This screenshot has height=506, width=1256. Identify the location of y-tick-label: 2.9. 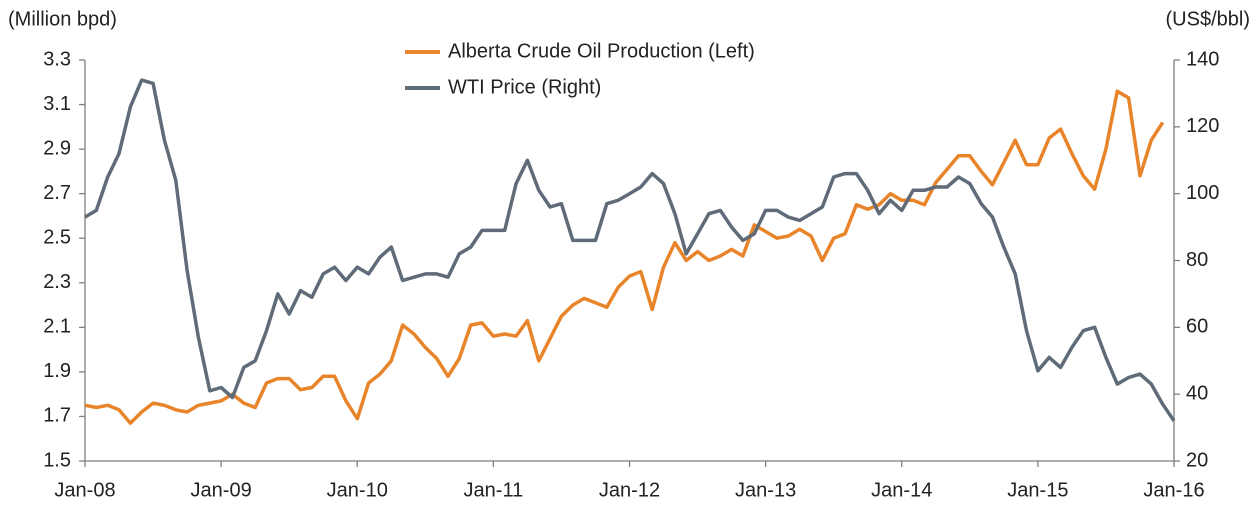
(57, 148).